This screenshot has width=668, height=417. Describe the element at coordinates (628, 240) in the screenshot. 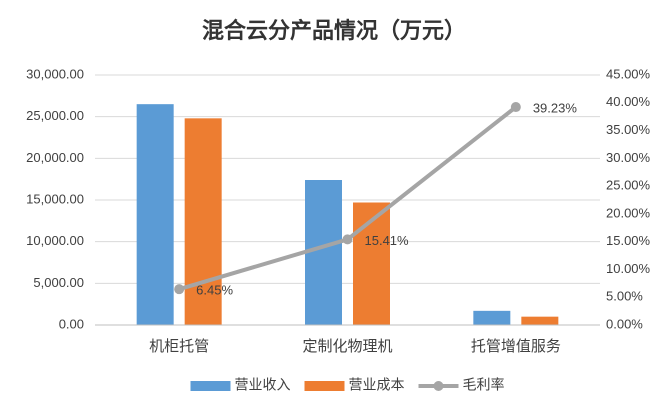

I see `y2-tick-label: 15.00%` at that location.